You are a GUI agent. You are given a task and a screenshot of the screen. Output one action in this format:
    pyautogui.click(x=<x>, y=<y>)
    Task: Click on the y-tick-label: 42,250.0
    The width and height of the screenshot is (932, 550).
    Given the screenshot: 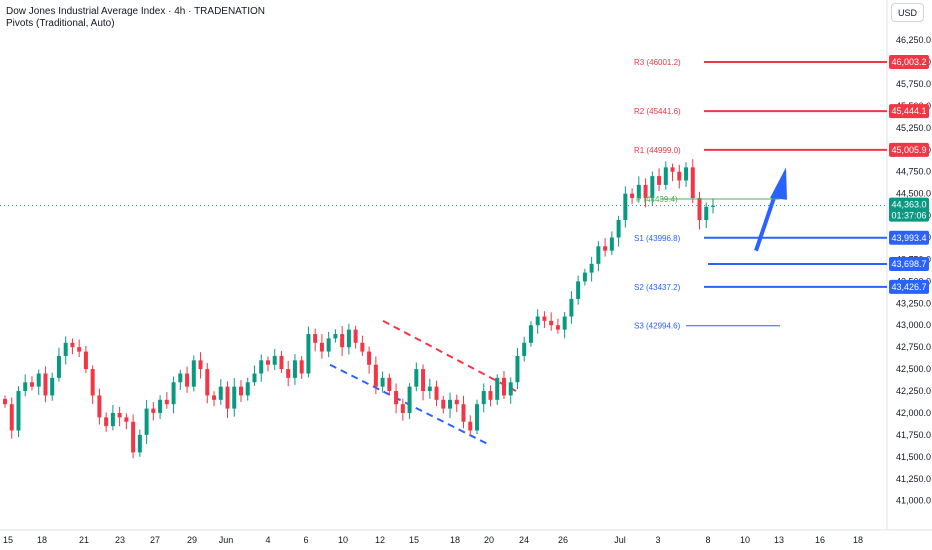 What is the action you would take?
    pyautogui.click(x=913, y=391)
    